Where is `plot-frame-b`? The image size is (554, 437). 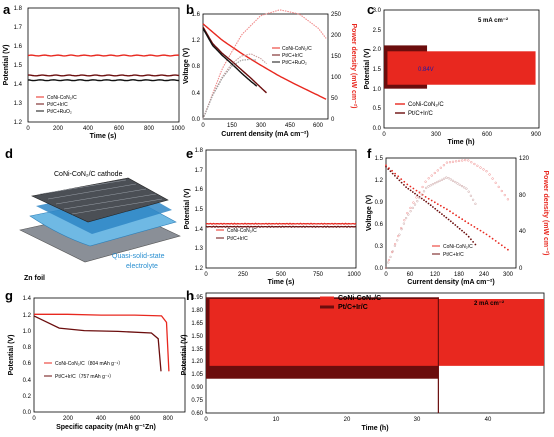
plot-frame-b is located at coordinates (265, 66).